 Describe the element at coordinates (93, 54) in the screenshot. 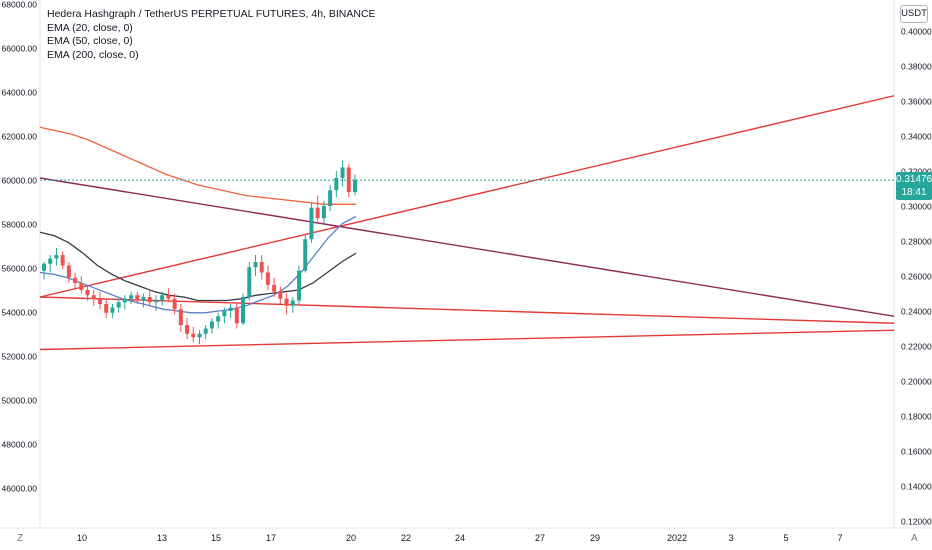

I see `ema200-label: EMA (200, close, 0)` at that location.